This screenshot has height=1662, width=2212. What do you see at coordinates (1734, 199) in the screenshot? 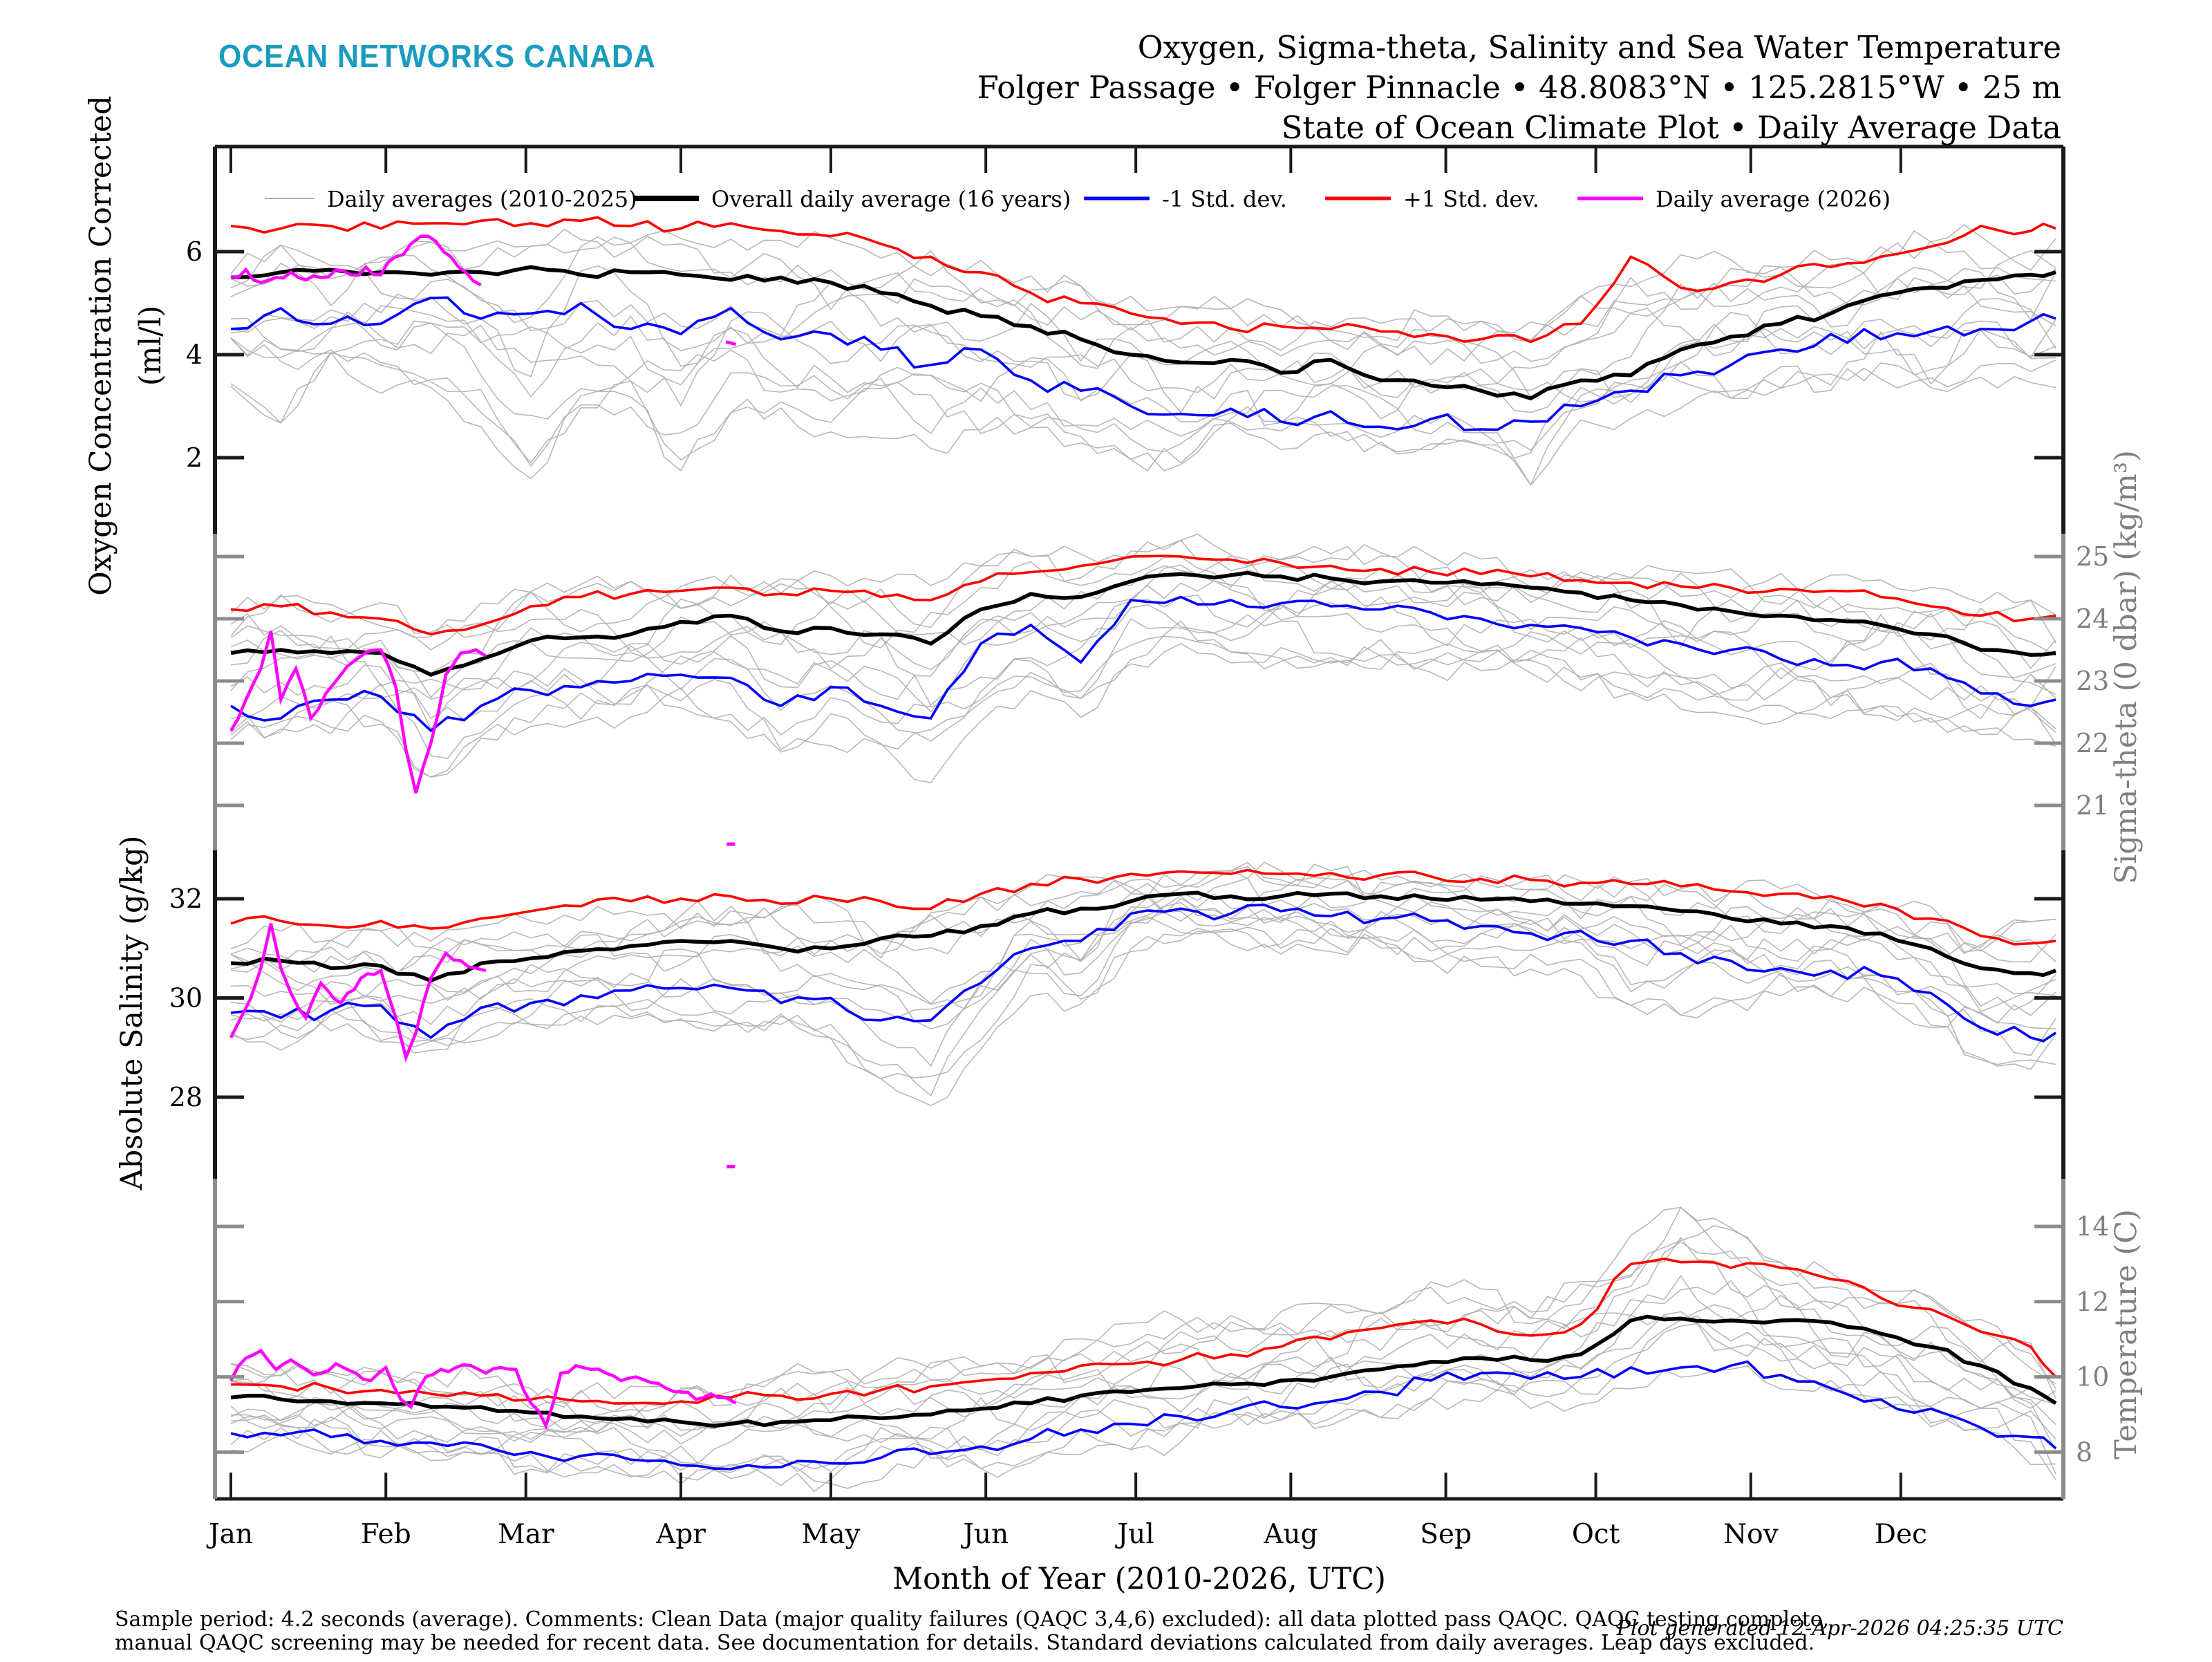
I see `legend-item-current_year: Daily average (2026)` at bounding box center [1734, 199].